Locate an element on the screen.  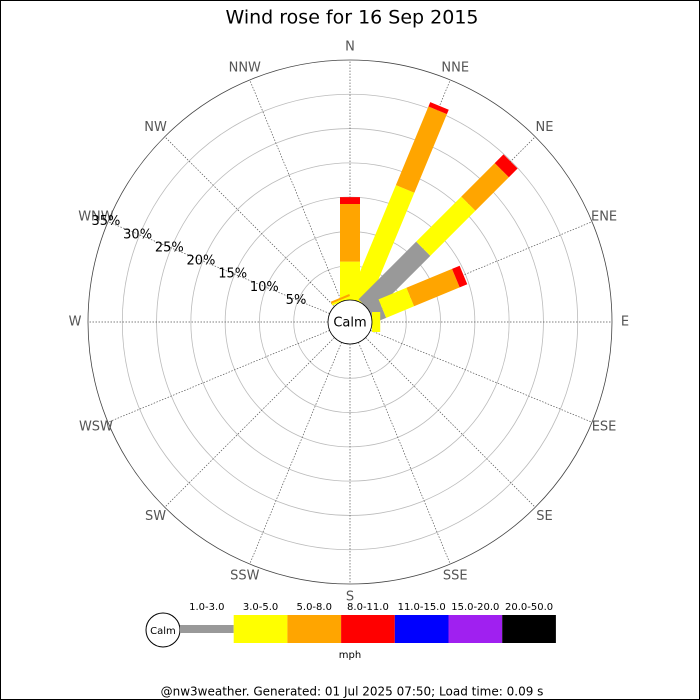
calm-circle is located at coordinates (350, 322).